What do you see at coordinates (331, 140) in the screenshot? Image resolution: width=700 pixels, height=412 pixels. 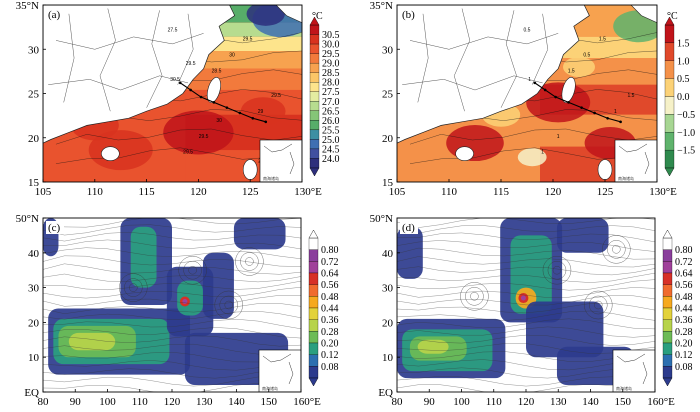 I see `colorbar-label: 25.0` at bounding box center [331, 140].